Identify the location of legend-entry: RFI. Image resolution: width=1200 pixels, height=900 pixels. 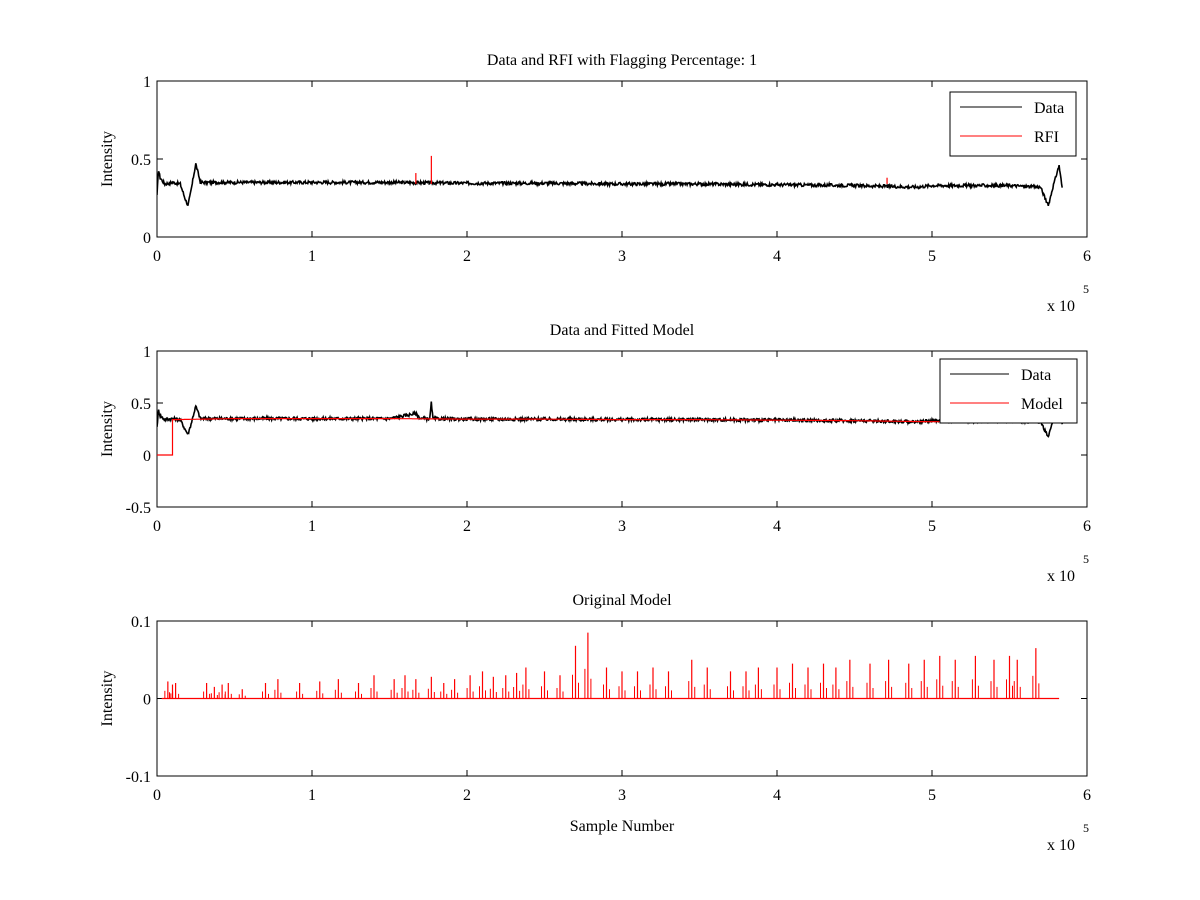
(1046, 137).